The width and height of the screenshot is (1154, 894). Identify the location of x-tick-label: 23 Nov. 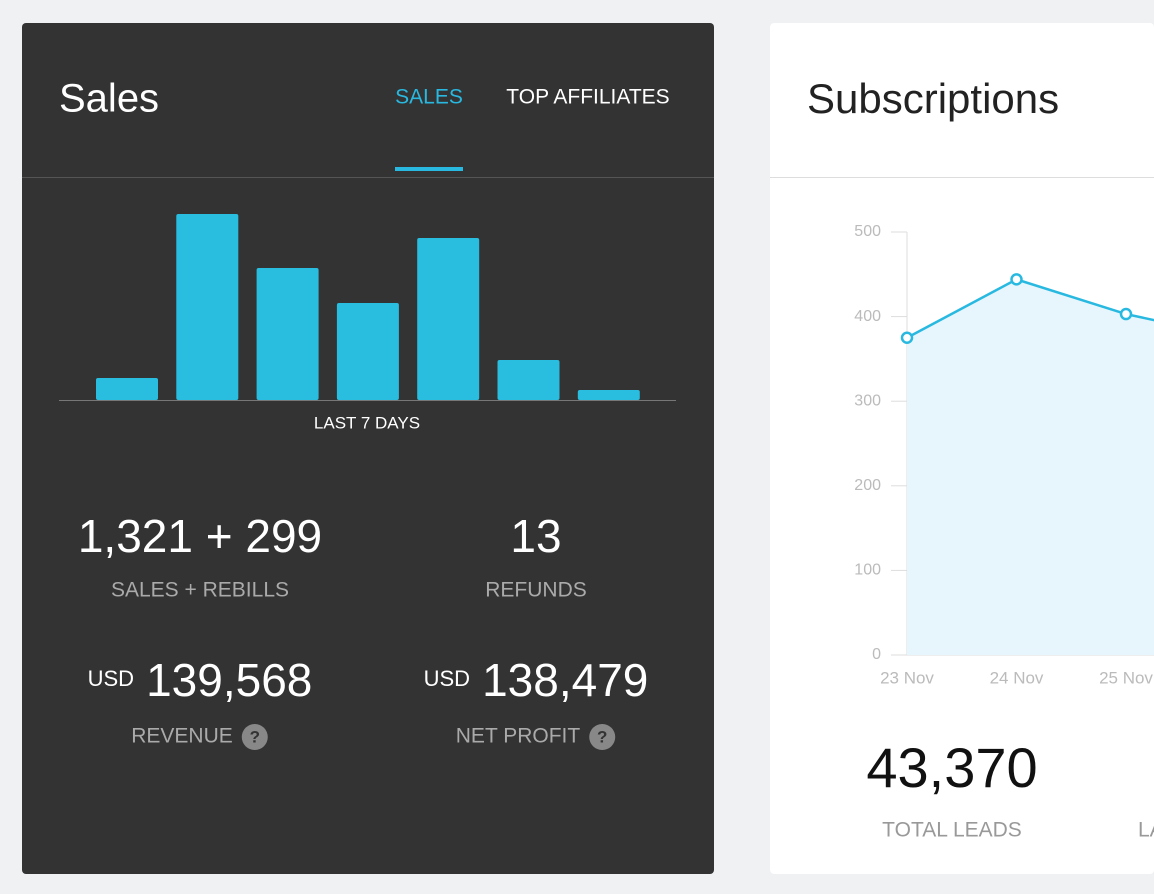
(907, 677).